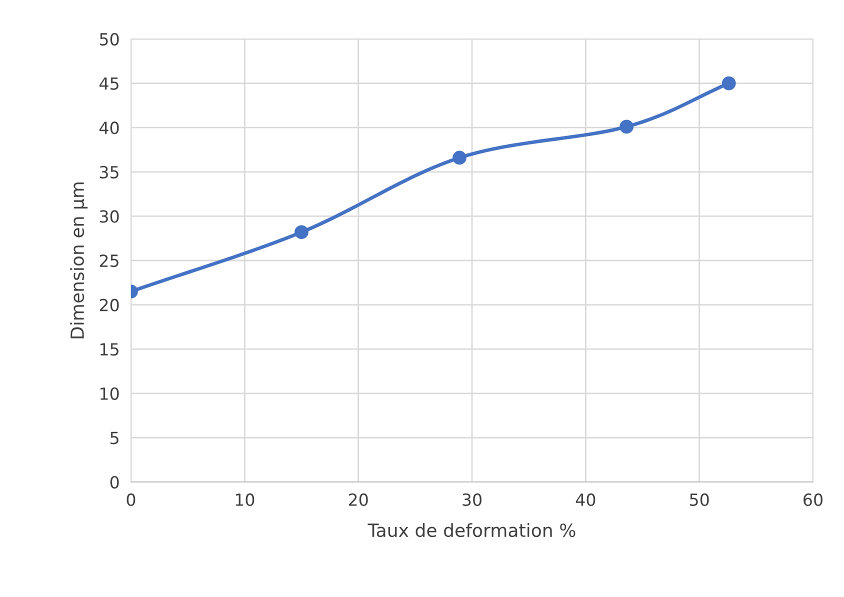 The height and width of the screenshot is (597, 844). Describe the element at coordinates (79, 260) in the screenshot. I see `y-axis-title: Dimension en µm` at that location.